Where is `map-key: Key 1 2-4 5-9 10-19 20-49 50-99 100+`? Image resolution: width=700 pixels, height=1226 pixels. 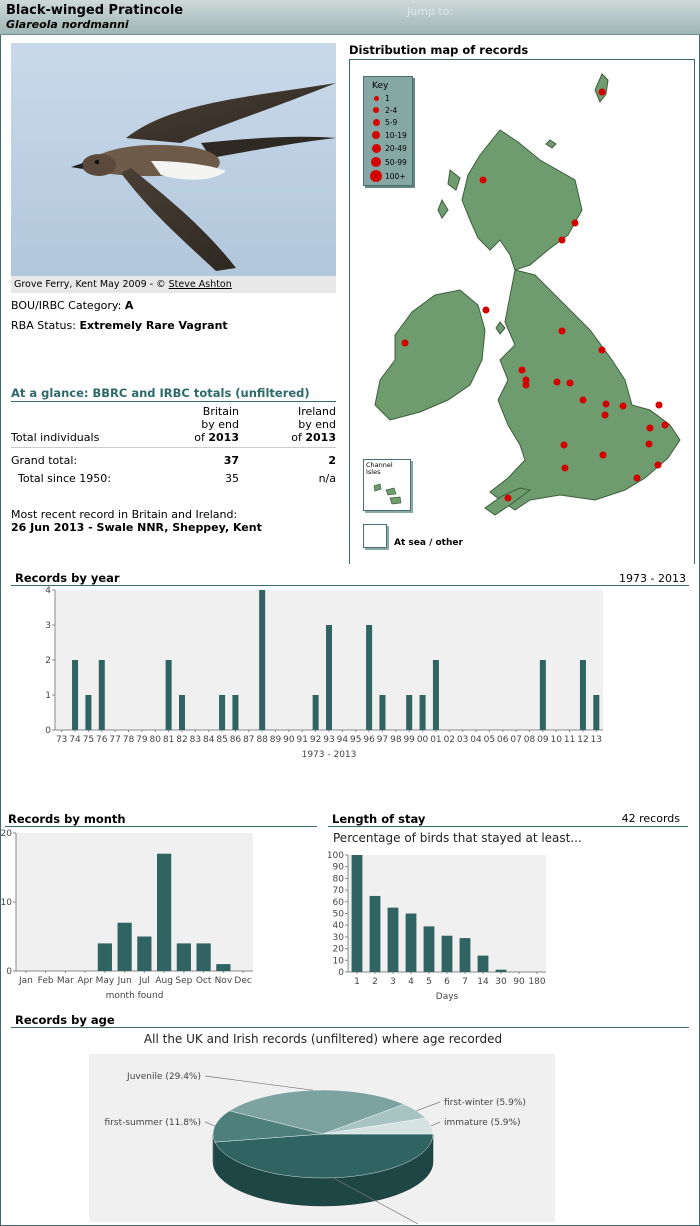 map-key: Key 1 2-4 5-9 10-19 20-49 50-99 100+ is located at coordinates (388, 131).